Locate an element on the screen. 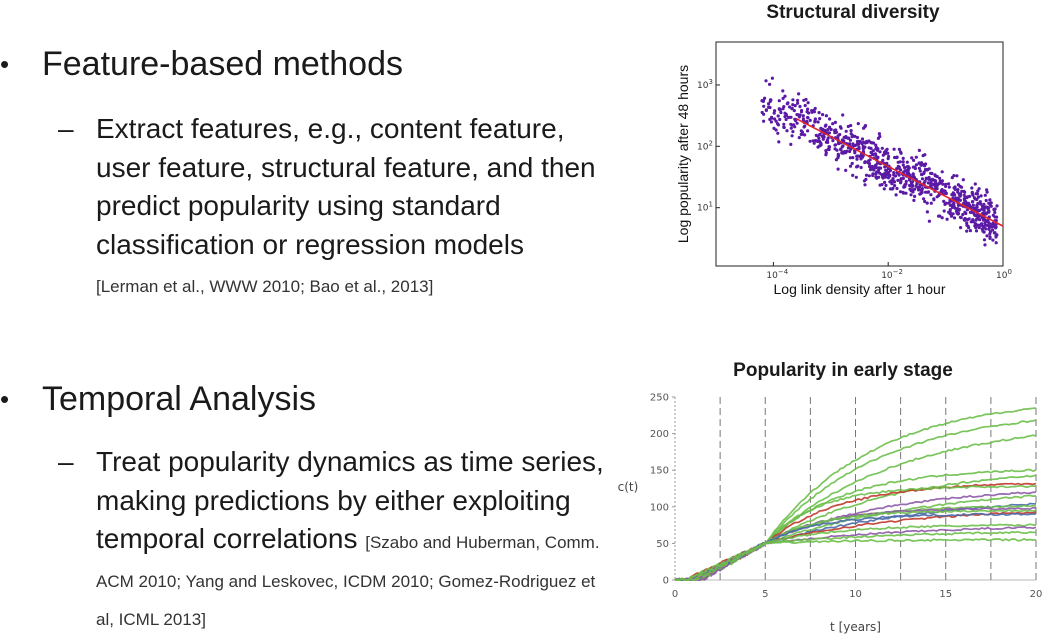 The width and height of the screenshot is (1049, 637). x-tick-label: 10 is located at coordinates (855, 594).